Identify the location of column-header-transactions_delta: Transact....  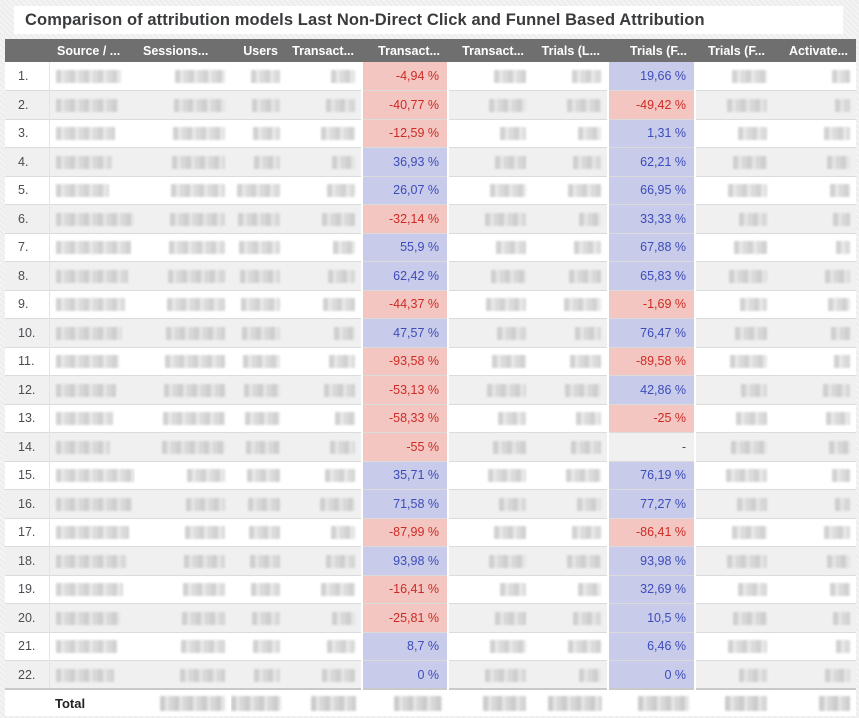
(405, 50).